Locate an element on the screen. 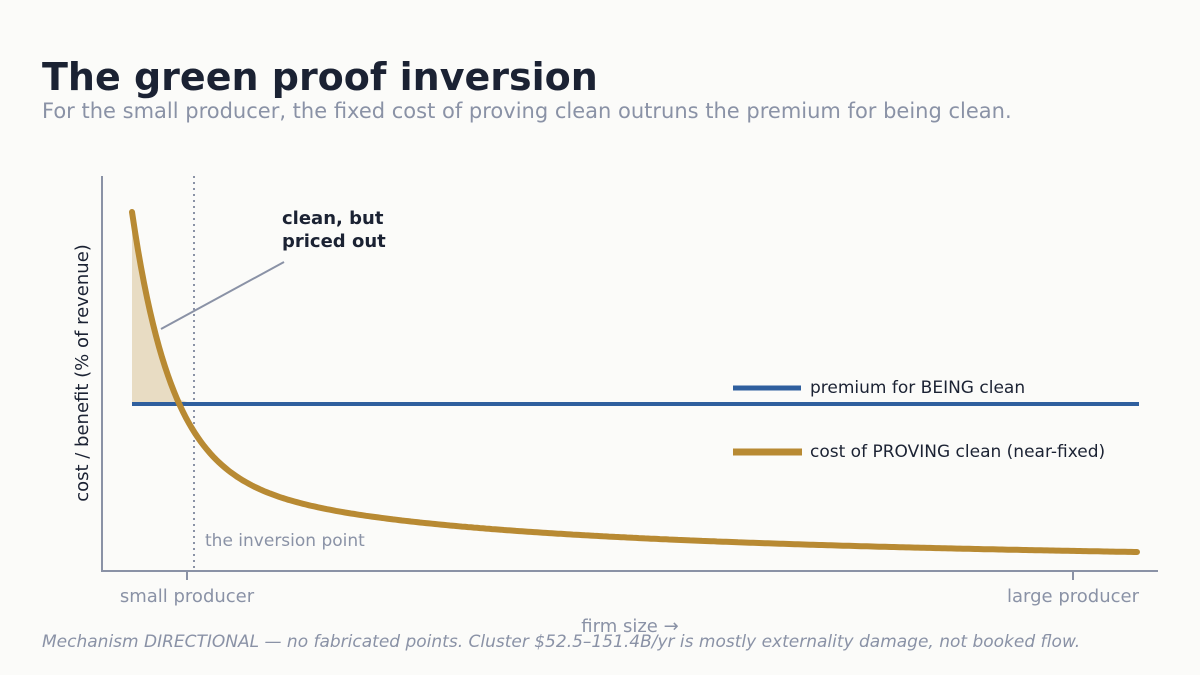 This screenshot has height=675, width=1200. annotation-leader is located at coordinates (222, 295).